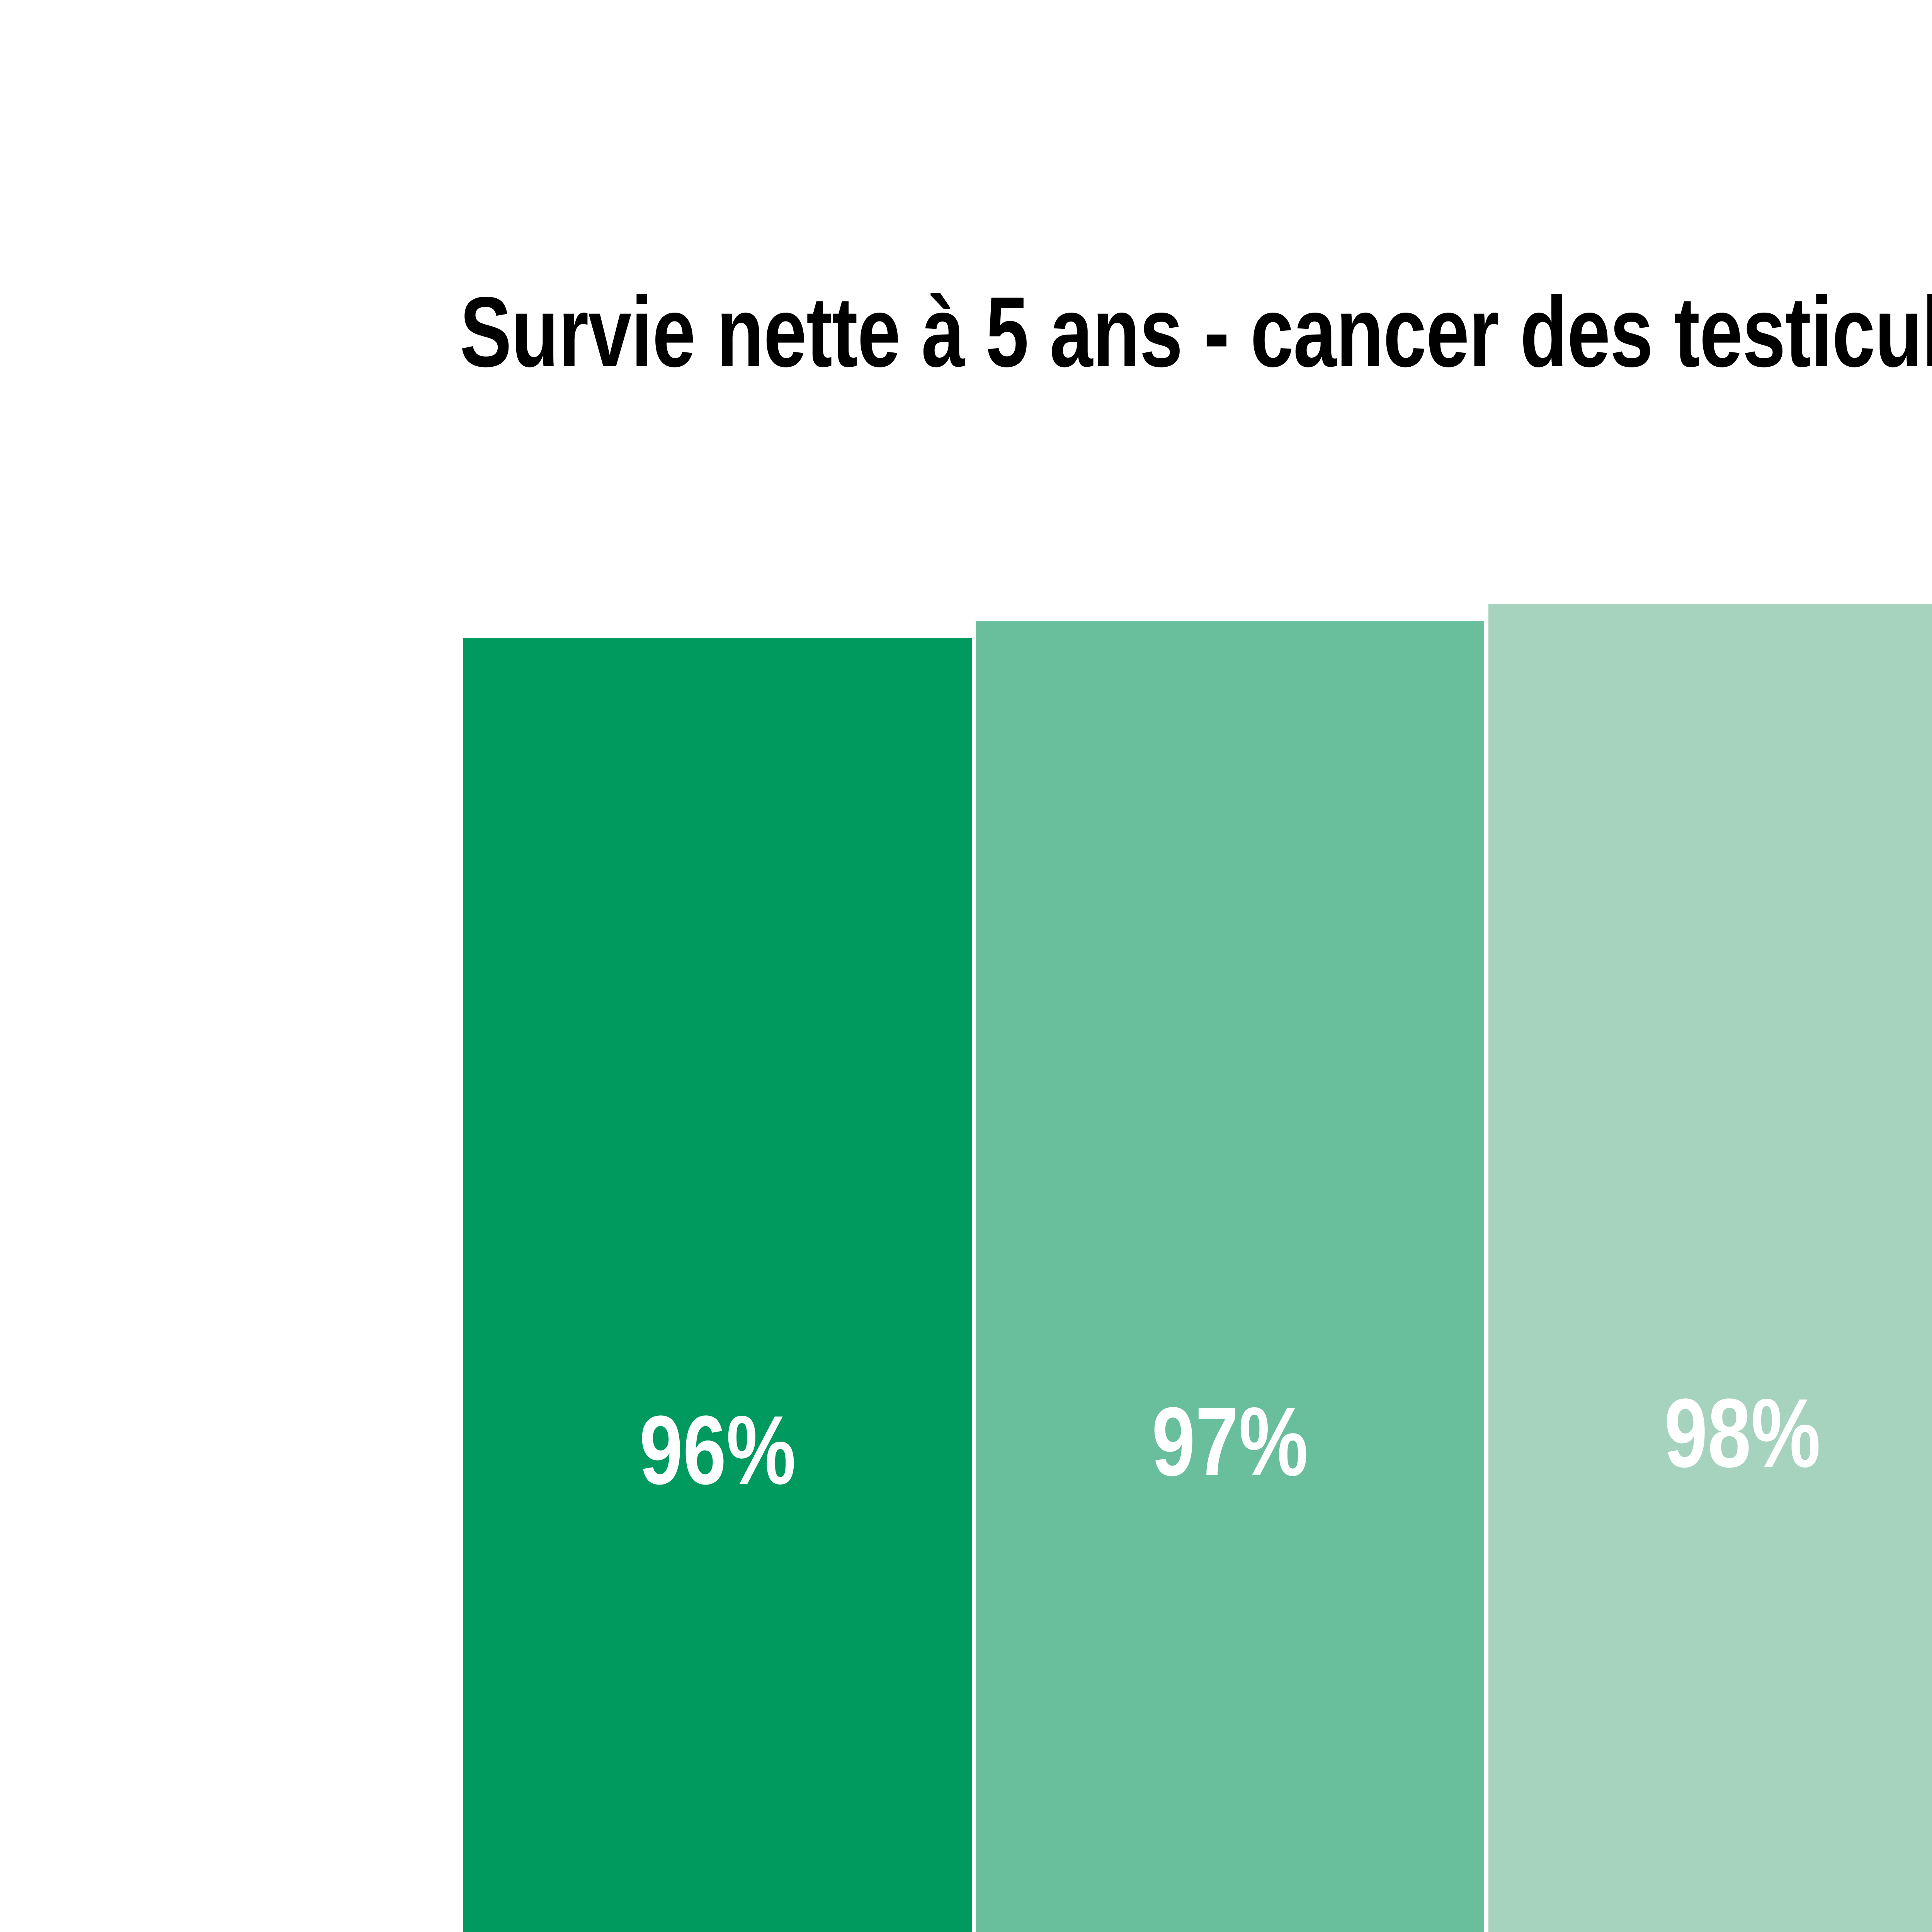  I want to click on bar-value-label: 96%, so click(717, 1450).